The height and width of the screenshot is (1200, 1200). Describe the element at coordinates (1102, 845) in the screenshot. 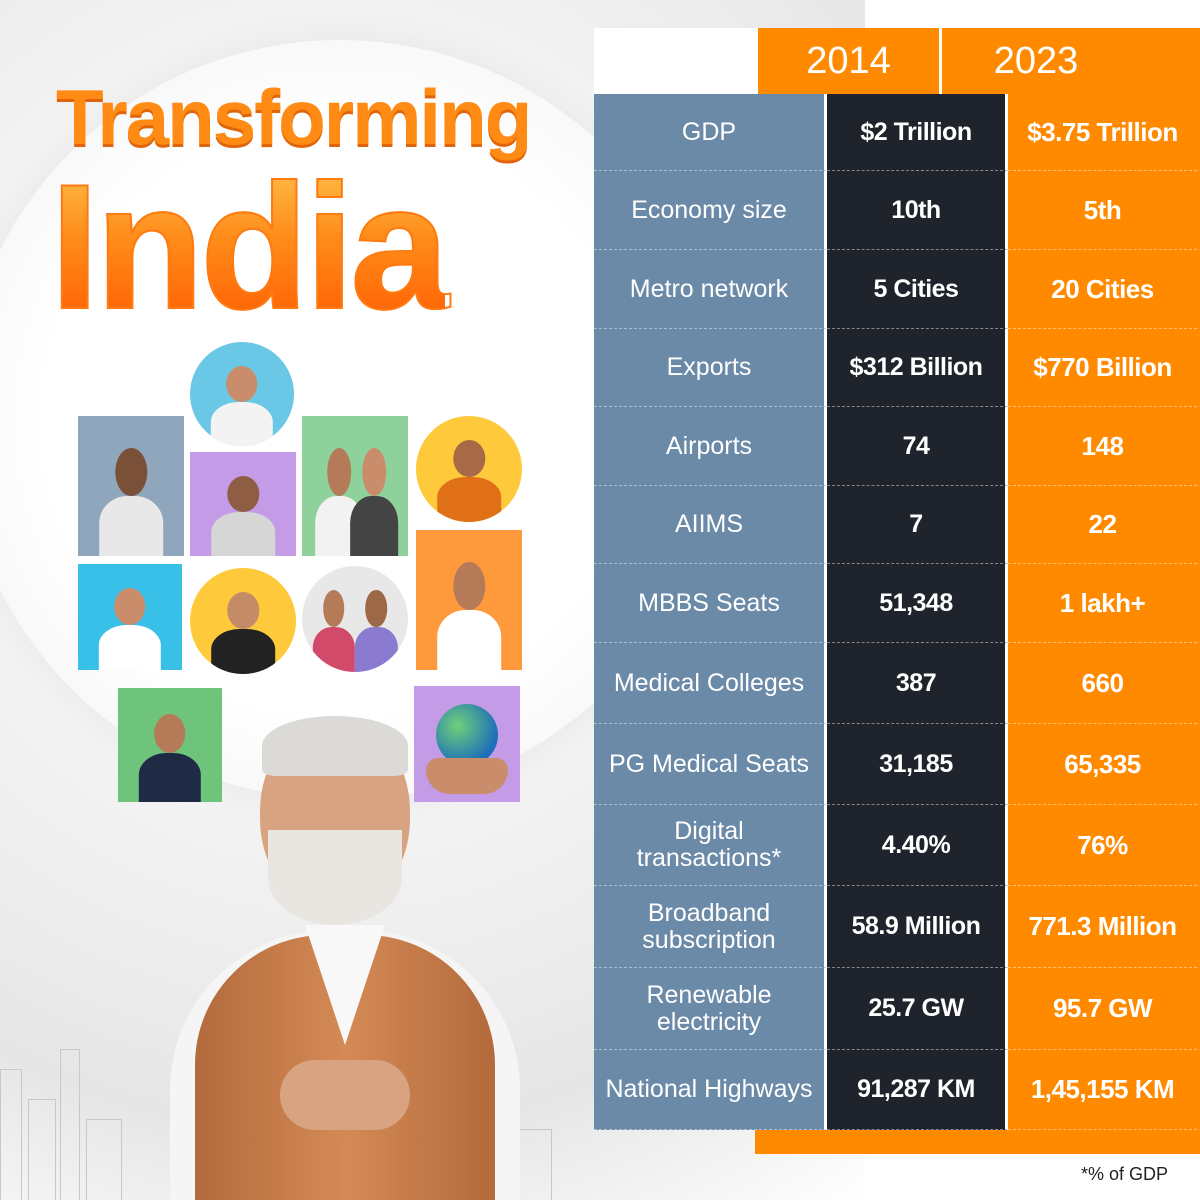

I see `value-2023: 76%` at that location.